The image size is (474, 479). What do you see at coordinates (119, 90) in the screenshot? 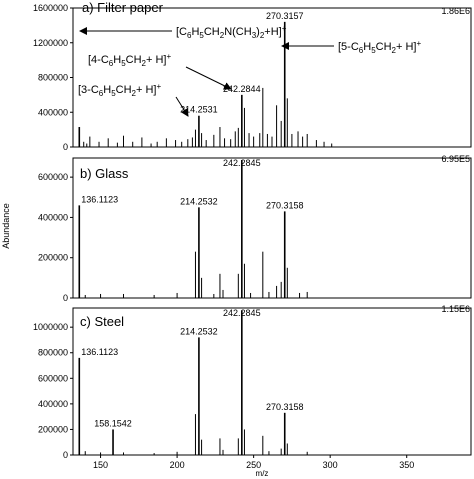
I see `svg-text: [3-C6H5CH2+ H]+` at bounding box center [119, 90].